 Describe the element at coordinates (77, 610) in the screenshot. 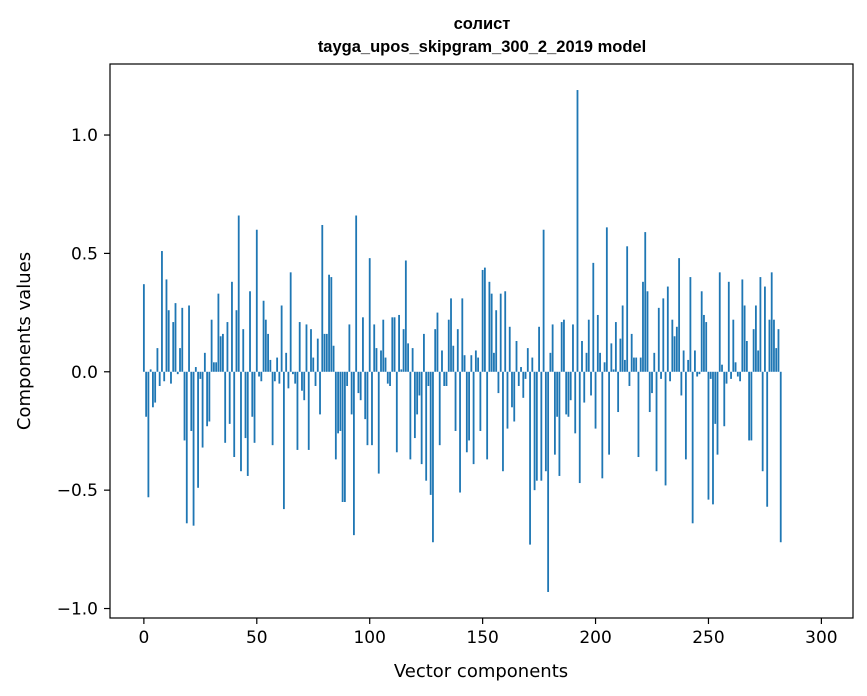

I see `y-tick-label-0: −1.0` at that location.